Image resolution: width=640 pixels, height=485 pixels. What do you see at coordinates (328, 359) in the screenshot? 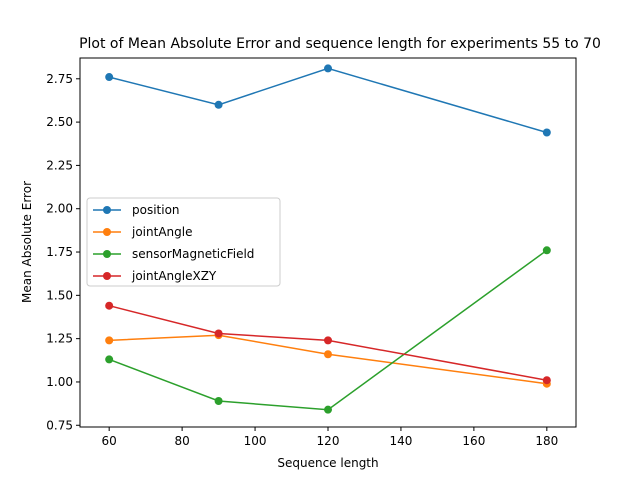
I see `series-line-jointAngle` at bounding box center [328, 359].